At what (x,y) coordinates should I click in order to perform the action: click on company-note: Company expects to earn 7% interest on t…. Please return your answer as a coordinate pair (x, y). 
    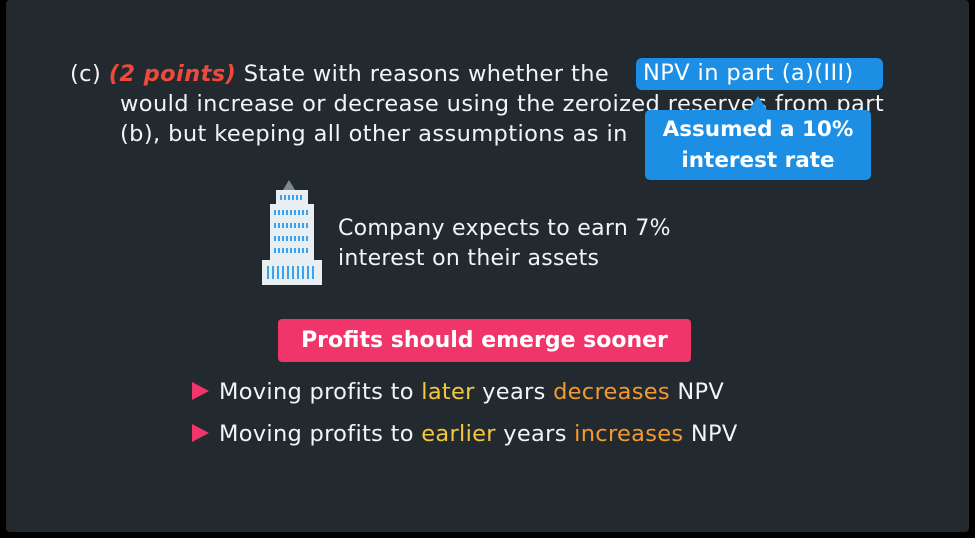
    Looking at the image, I should click on (504, 244).